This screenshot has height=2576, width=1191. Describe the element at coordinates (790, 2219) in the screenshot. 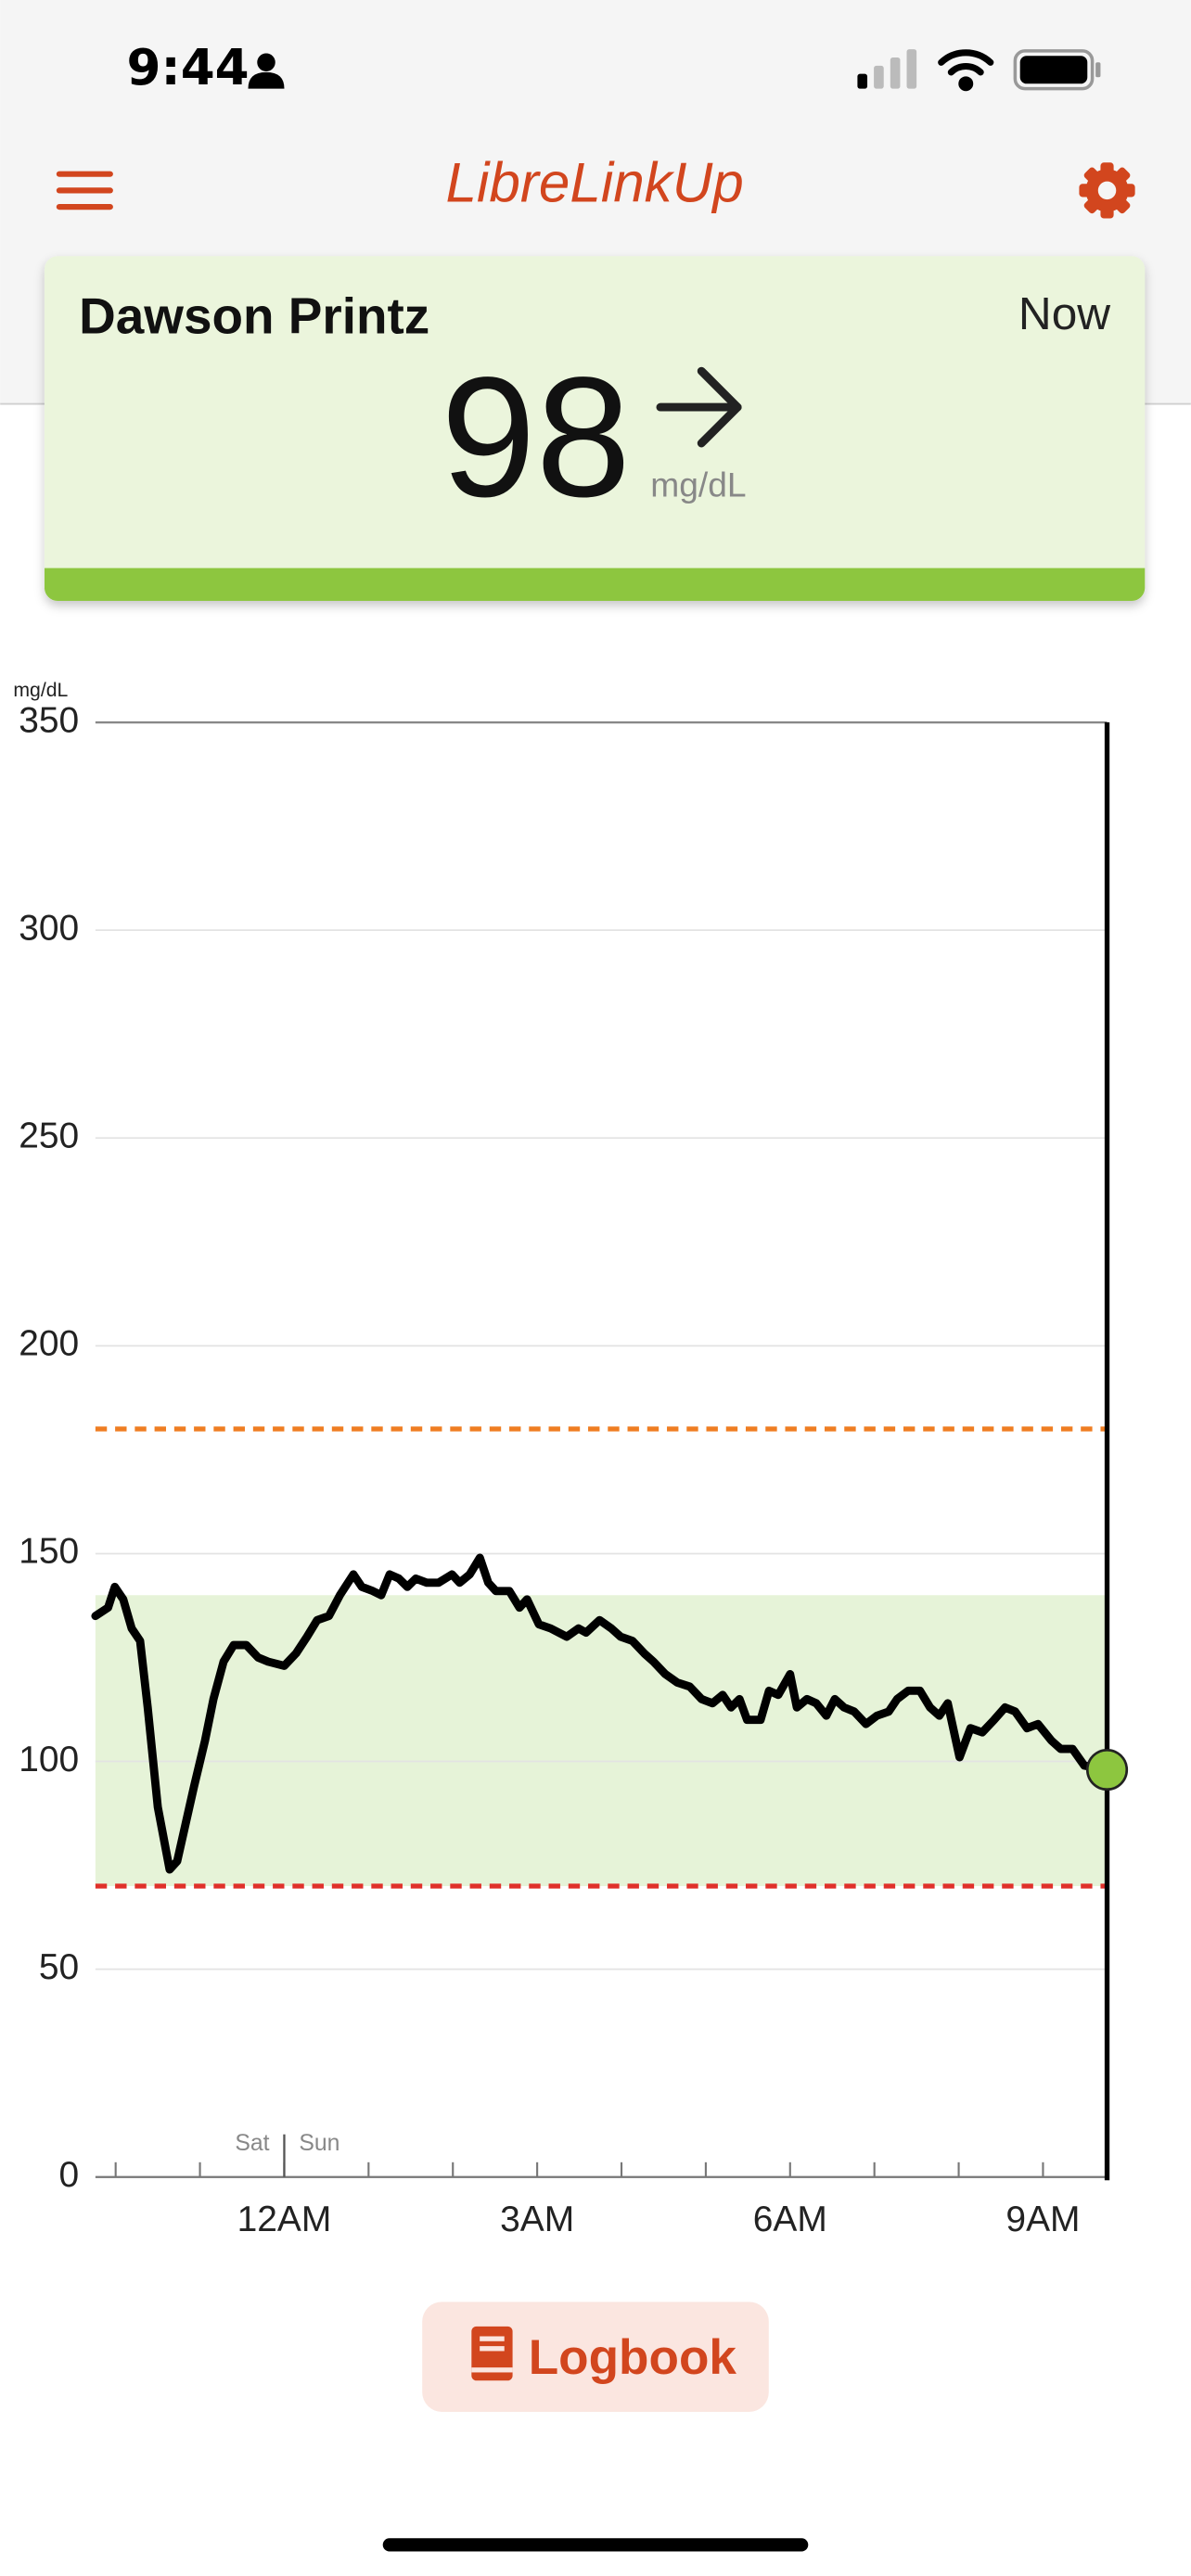

I see `x-tick-label: 6AM` at that location.